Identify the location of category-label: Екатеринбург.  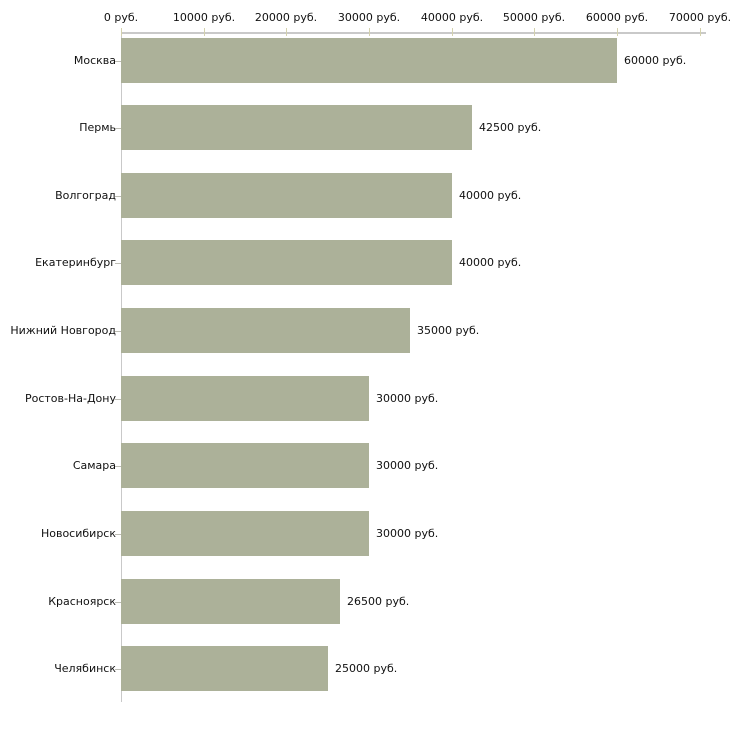
(75, 262).